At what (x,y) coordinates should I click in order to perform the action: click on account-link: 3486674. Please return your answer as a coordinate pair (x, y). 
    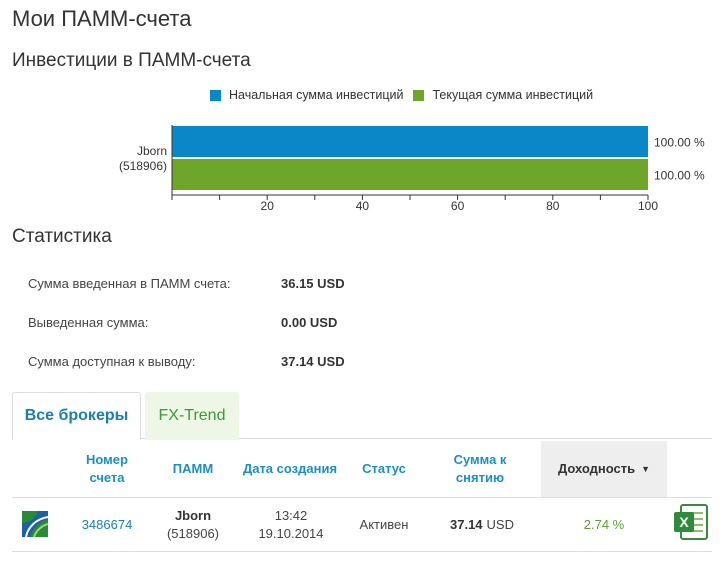
    Looking at the image, I should click on (107, 524).